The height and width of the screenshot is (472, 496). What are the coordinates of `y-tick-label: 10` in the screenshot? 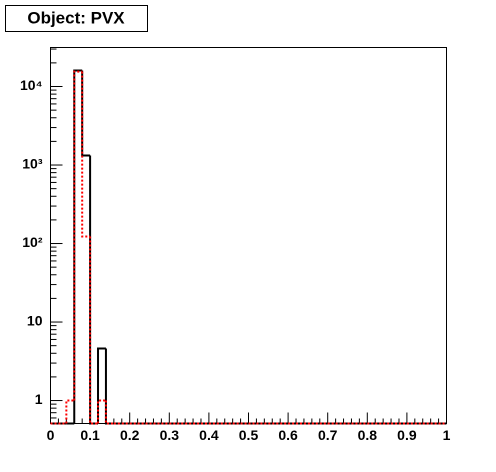 It's located at (35, 321).